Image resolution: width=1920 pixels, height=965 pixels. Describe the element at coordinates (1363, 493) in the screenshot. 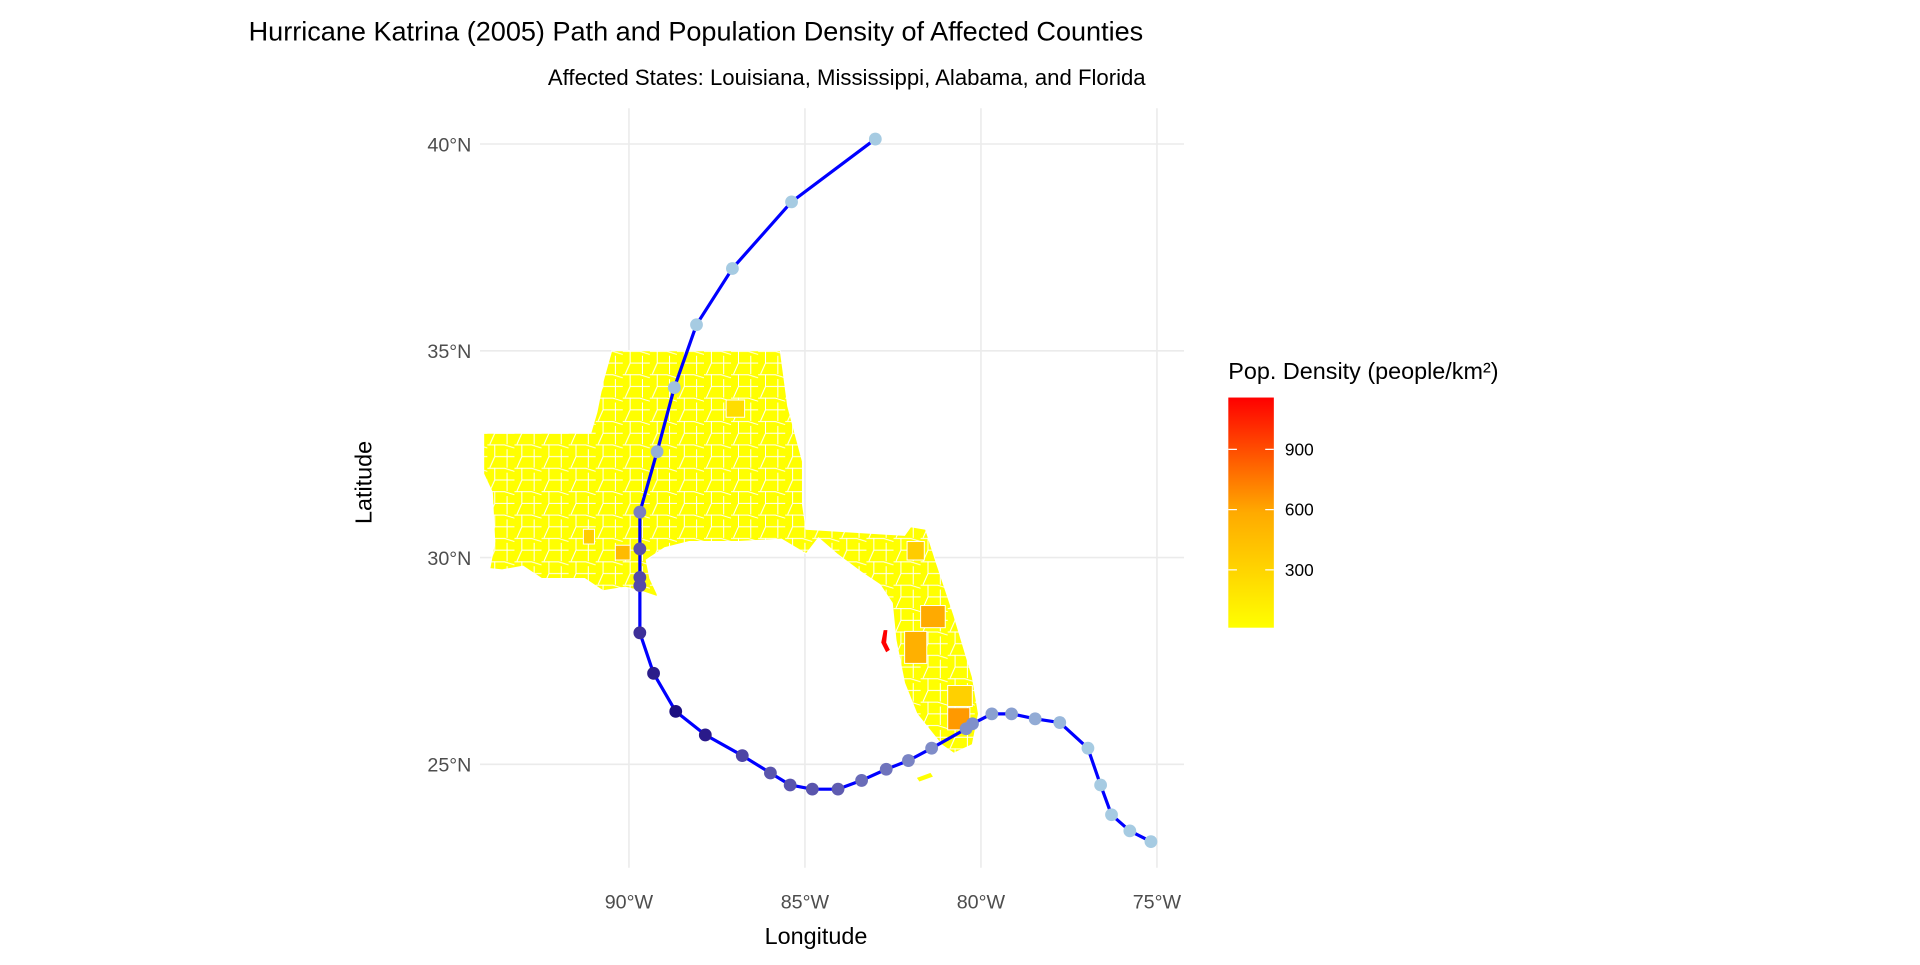

I see `legend: Pop. Density (people/km²) 900 600 300` at that location.